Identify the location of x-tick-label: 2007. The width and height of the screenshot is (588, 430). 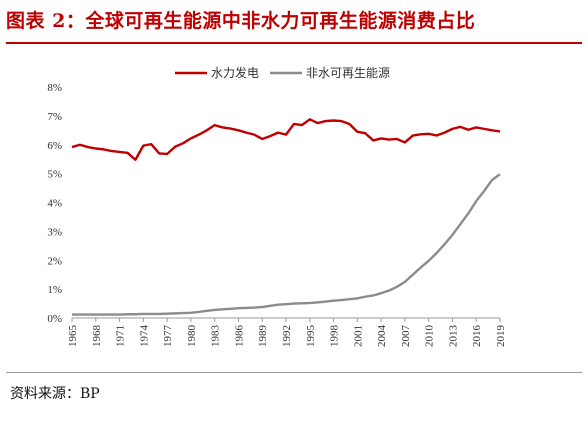
(406, 336).